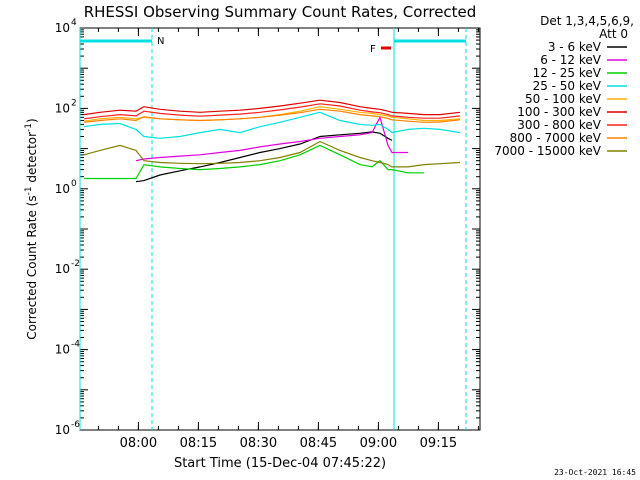  Describe the element at coordinates (575, 47) in the screenshot. I see `legend-label-0: 3 - 6 keV` at that location.